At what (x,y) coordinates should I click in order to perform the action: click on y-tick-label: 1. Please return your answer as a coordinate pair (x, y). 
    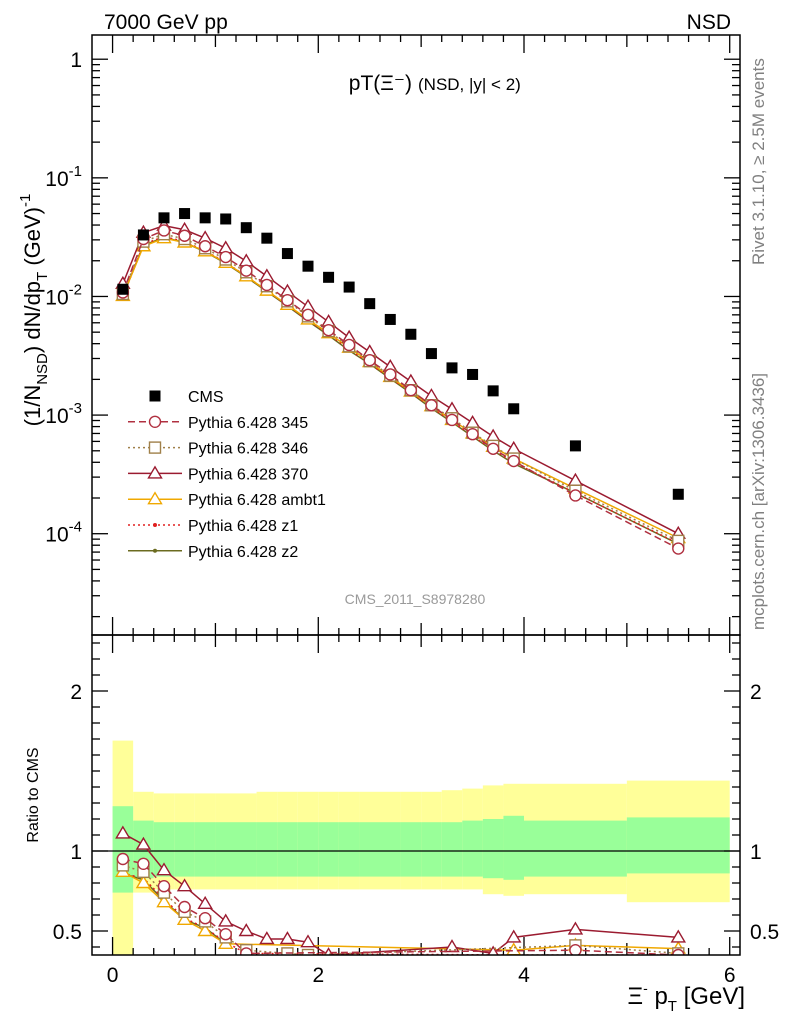
    Looking at the image, I should click on (76, 60).